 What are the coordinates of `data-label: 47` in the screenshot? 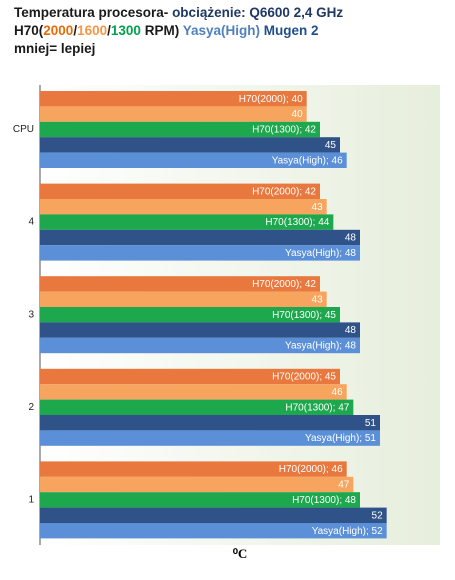 It's located at (344, 485).